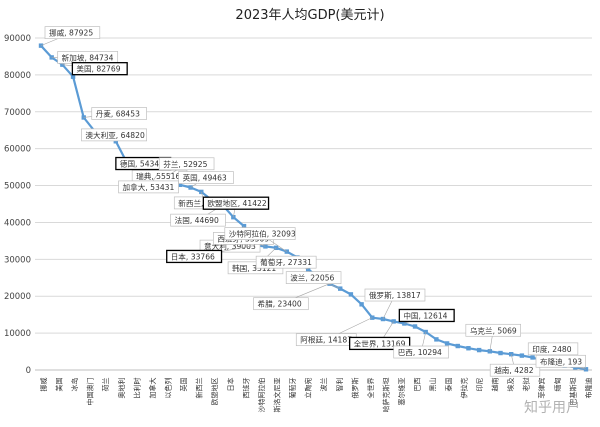 Image resolution: width=600 pixels, height=427 pixels. I want to click on annotation: 乌克兰, 5069, so click(493, 337).